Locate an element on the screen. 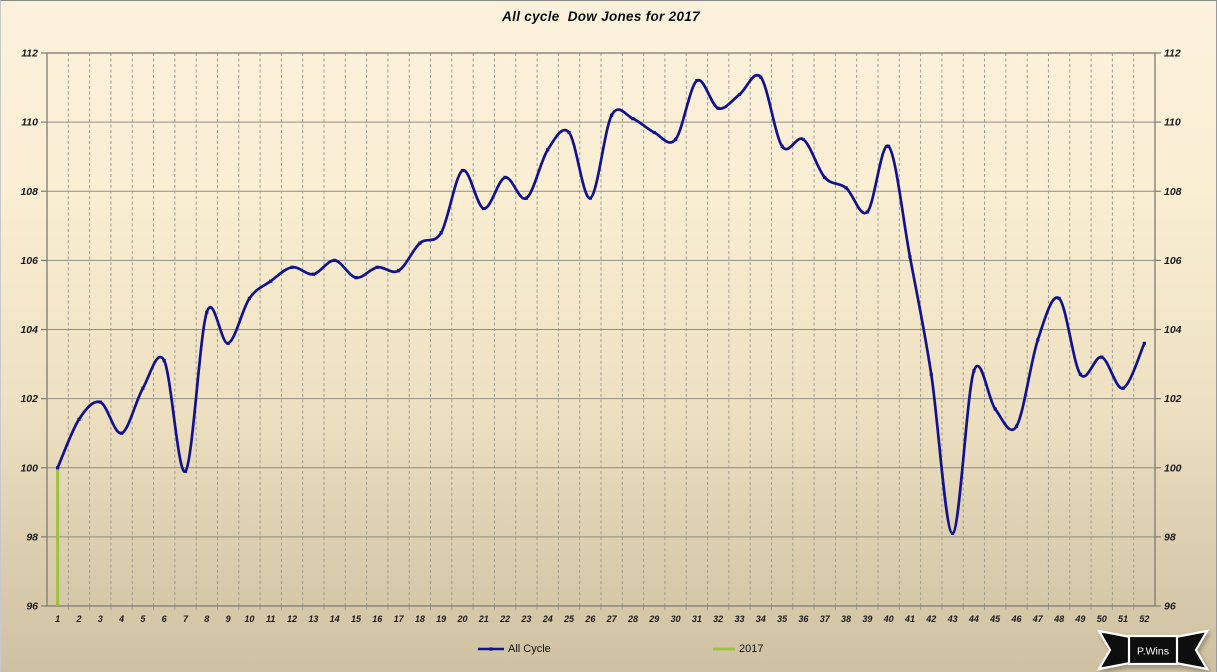  x-axis-label: 38 is located at coordinates (846, 619).